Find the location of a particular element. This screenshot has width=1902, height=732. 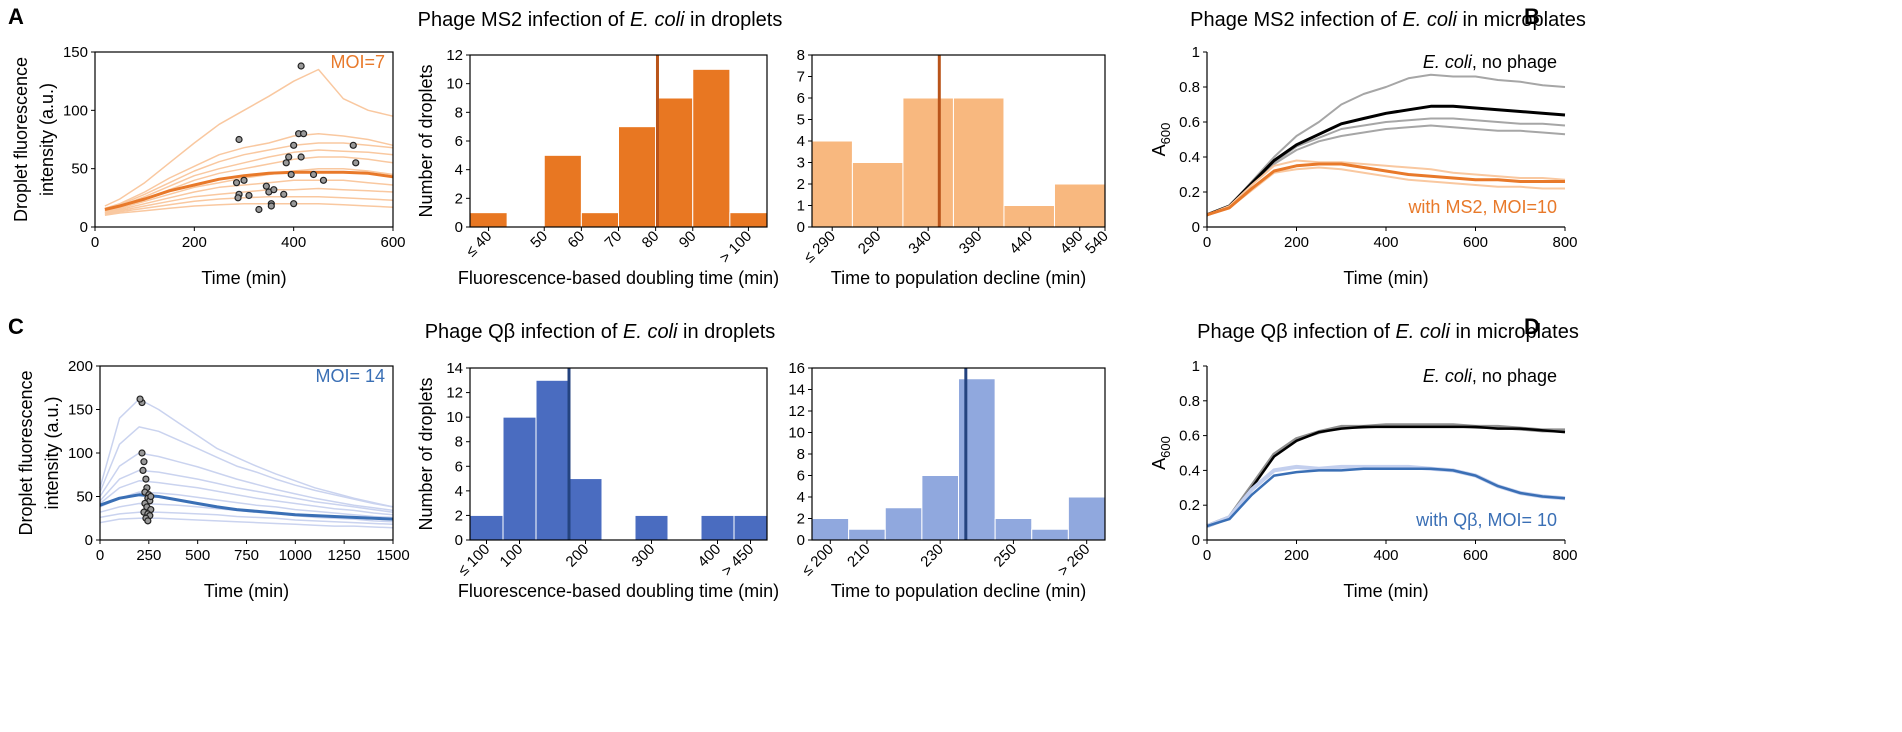

title-part: in microplates is located at coordinates (1521, 20).